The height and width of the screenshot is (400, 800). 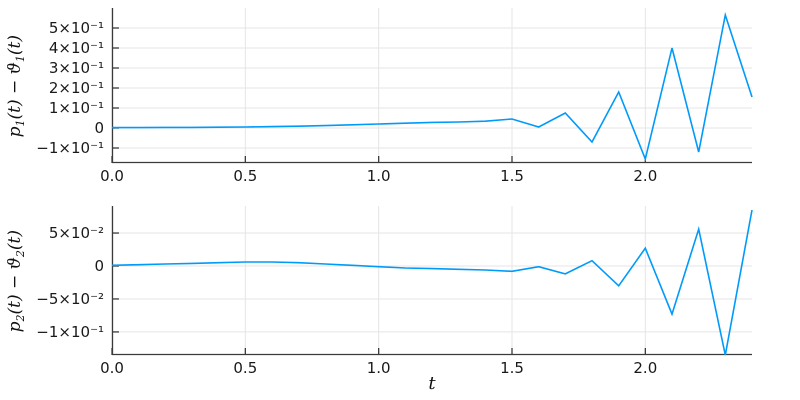 I want to click on y-tick-label: 5×10⁻¹, so click(x=76, y=28).